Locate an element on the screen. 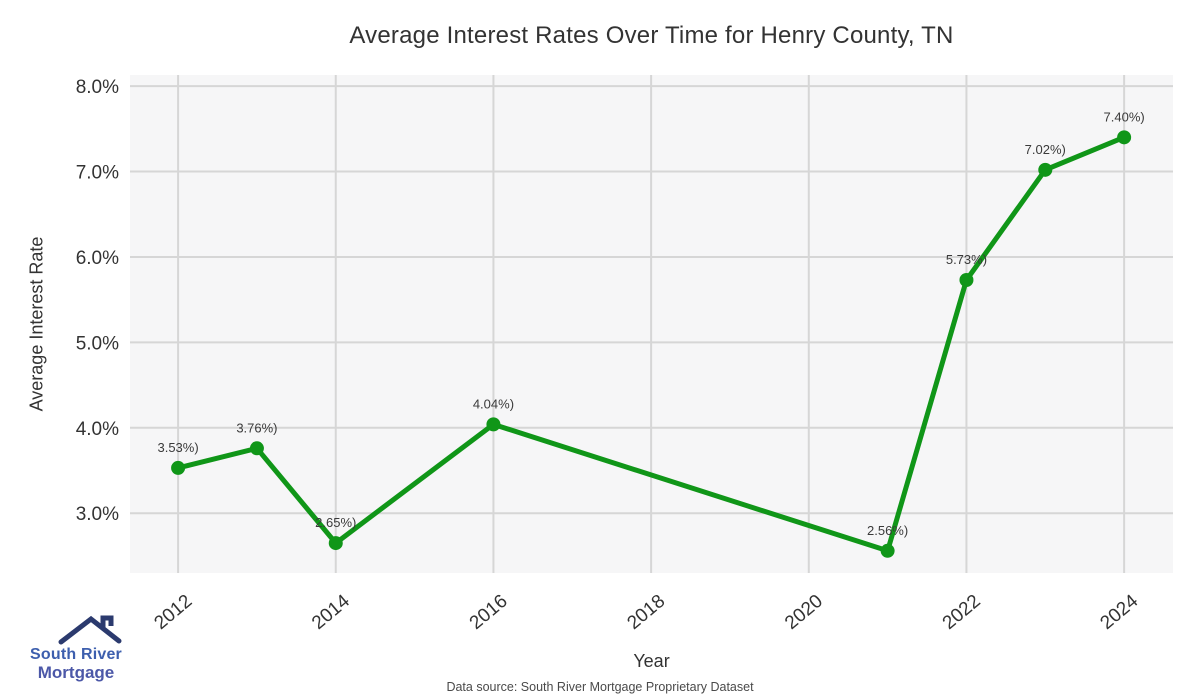 This screenshot has width=1200, height=700. y-tick-label: 4.0% is located at coordinates (97, 429).